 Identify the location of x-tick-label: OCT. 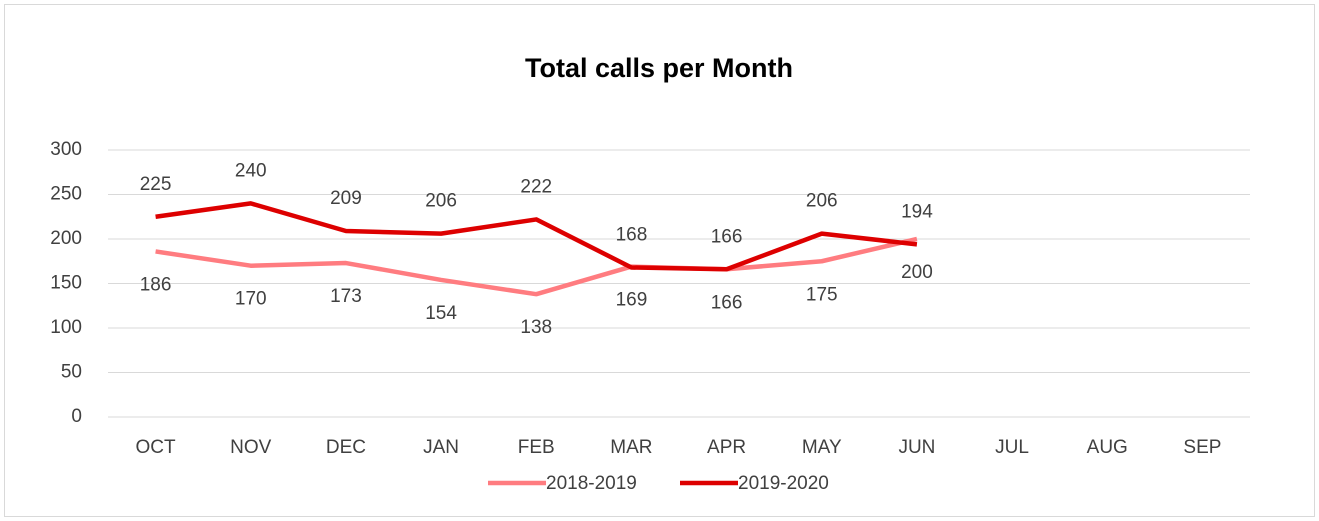
(156, 447).